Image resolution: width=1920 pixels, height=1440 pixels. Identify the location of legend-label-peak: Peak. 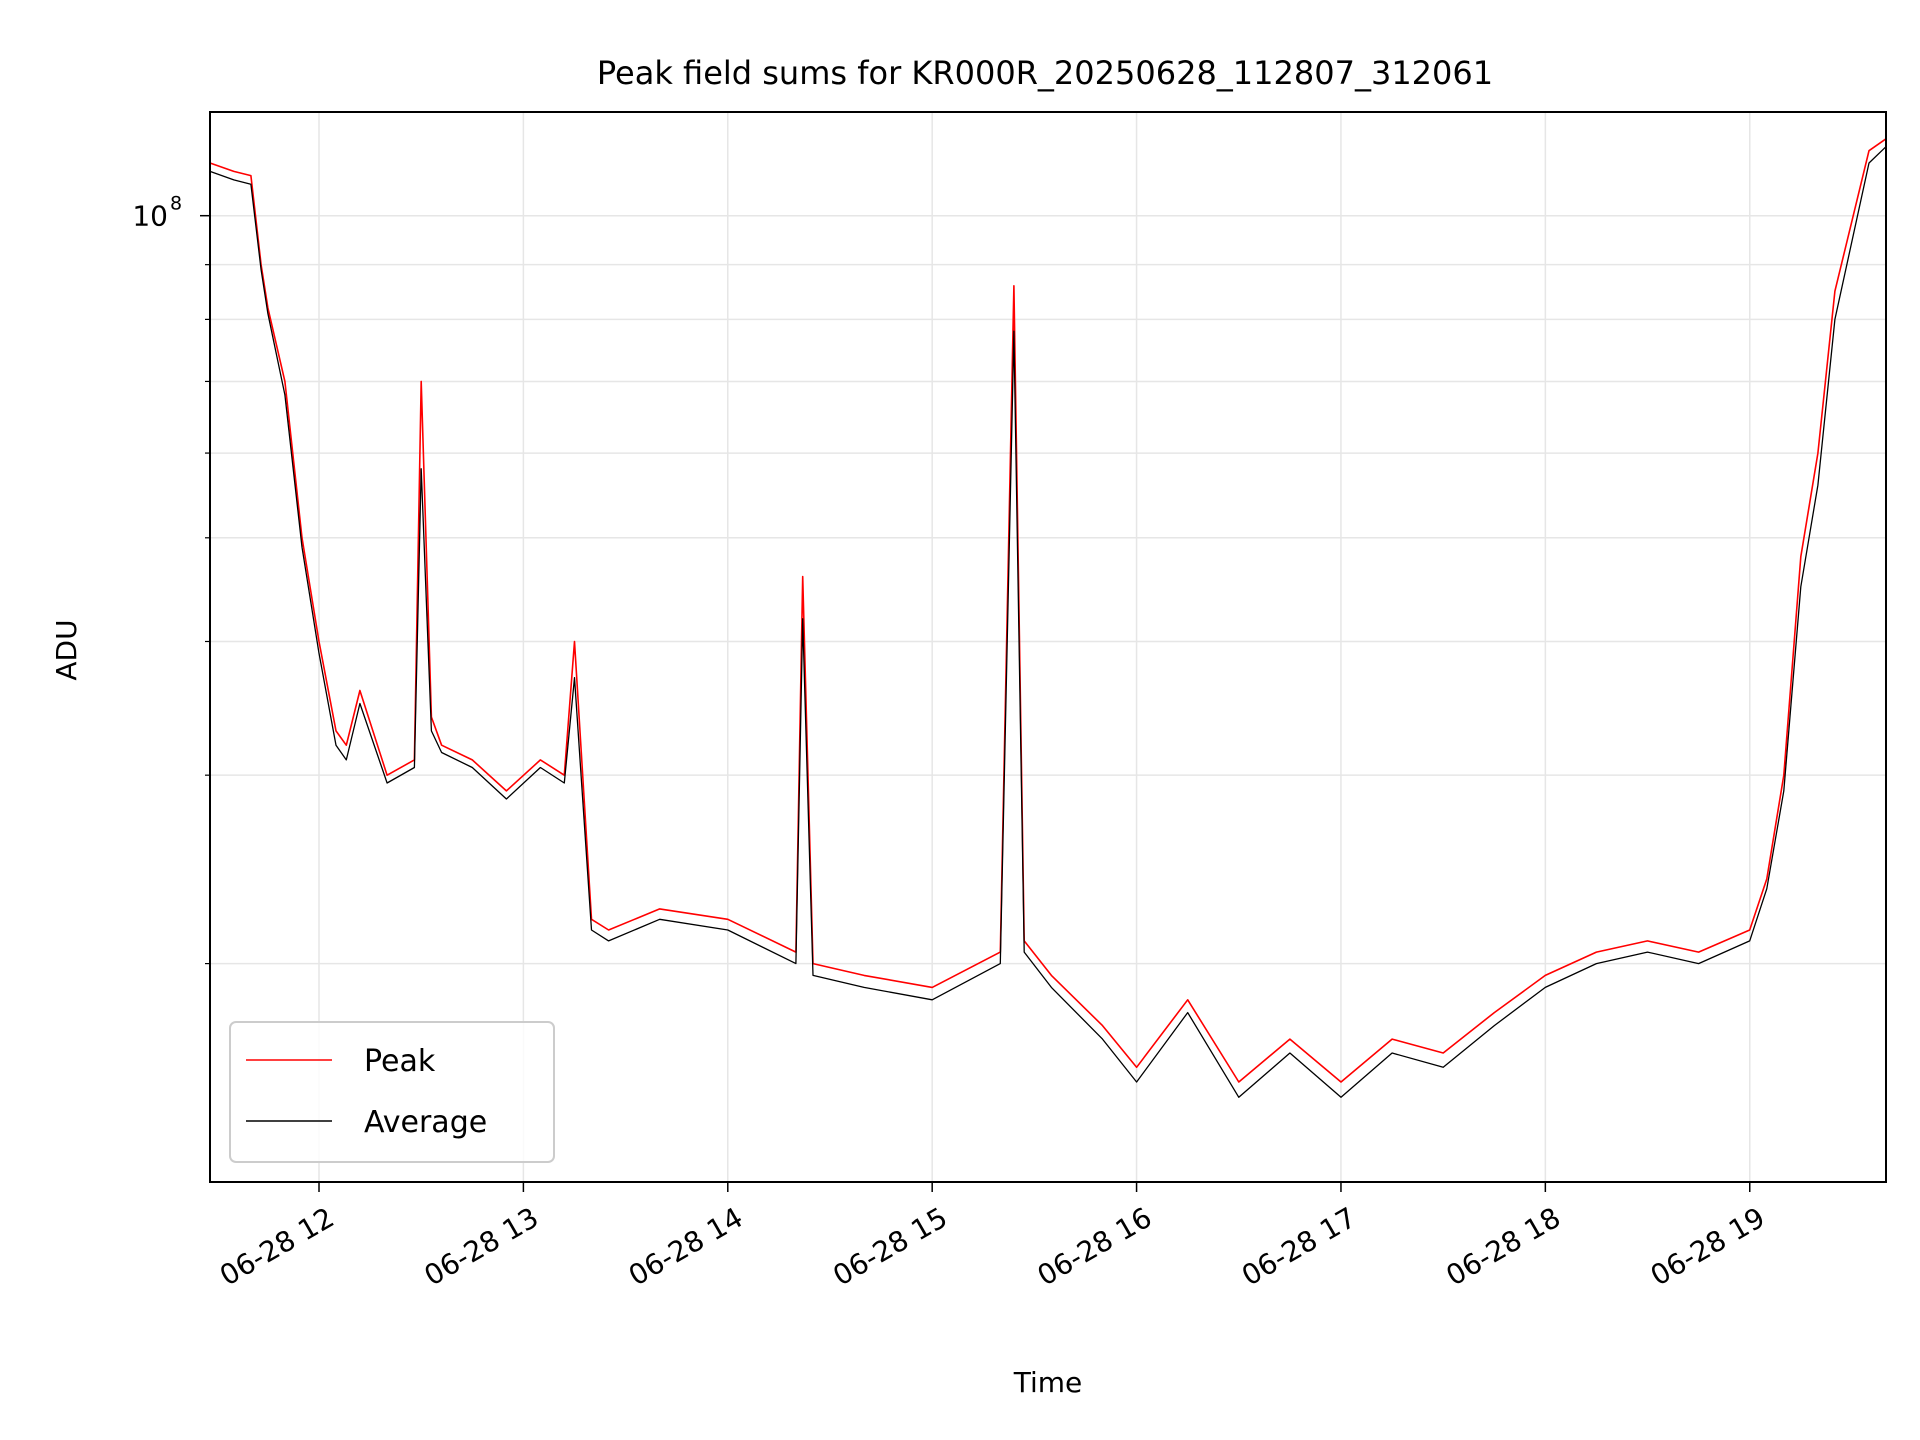
(400, 1061).